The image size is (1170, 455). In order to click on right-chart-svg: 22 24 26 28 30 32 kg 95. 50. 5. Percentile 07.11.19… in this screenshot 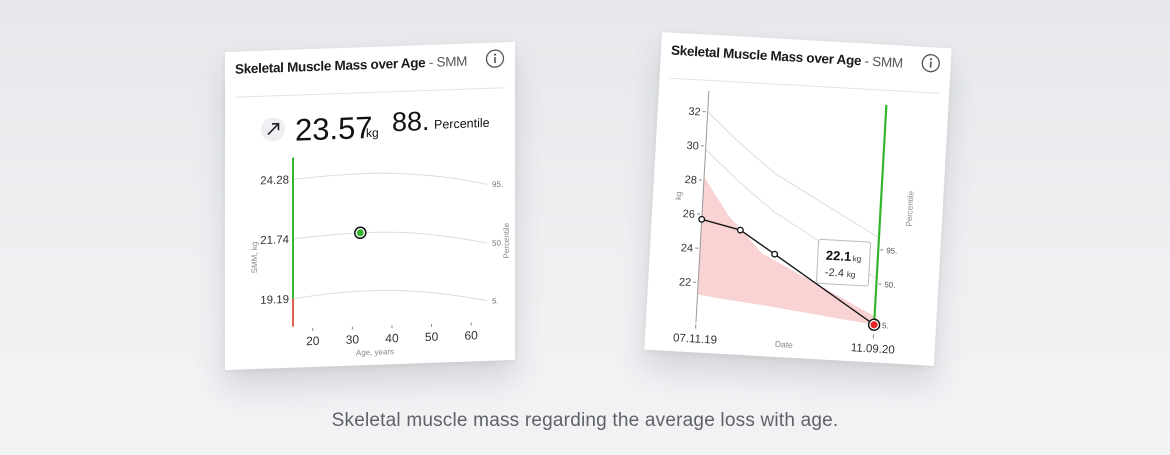, I will do `click(794, 223)`.